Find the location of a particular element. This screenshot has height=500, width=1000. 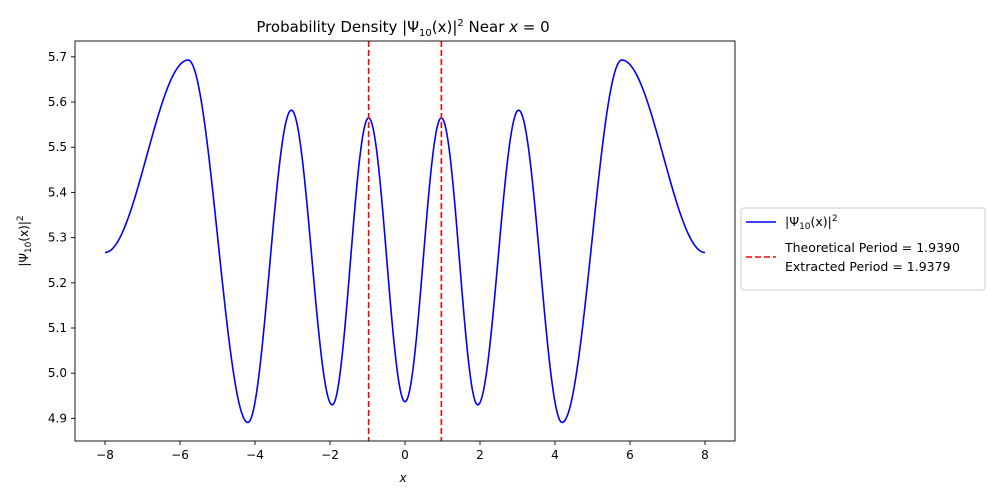

y-tick-label: 5.5 is located at coordinates (57, 147).